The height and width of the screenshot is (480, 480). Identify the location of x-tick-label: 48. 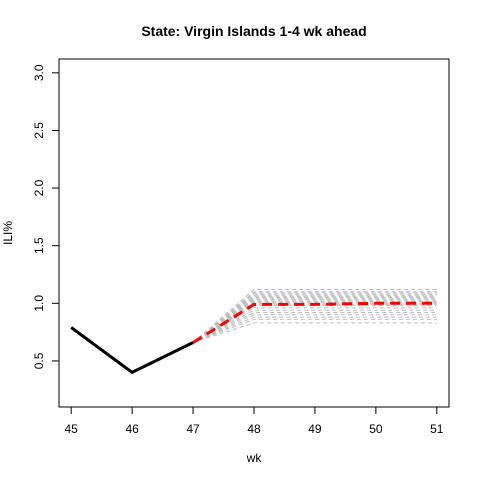
(254, 429).